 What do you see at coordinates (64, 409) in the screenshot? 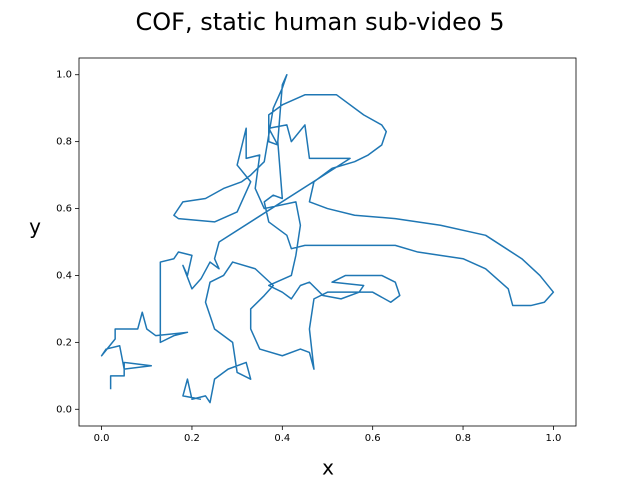
I see `y-tick-label: 0.0` at bounding box center [64, 409].